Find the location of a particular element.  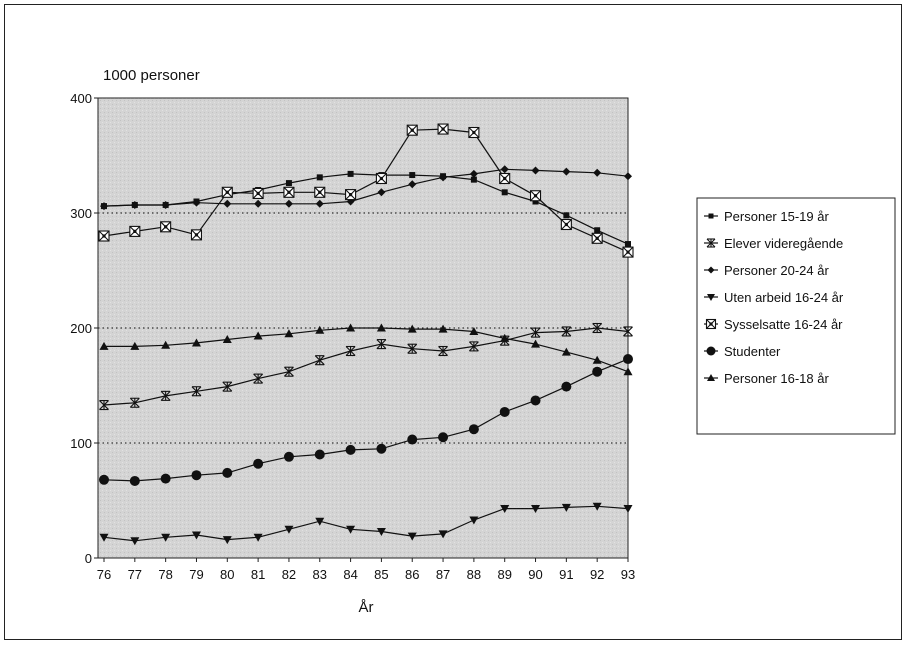

x-tick-label: 88 is located at coordinates (474, 574).